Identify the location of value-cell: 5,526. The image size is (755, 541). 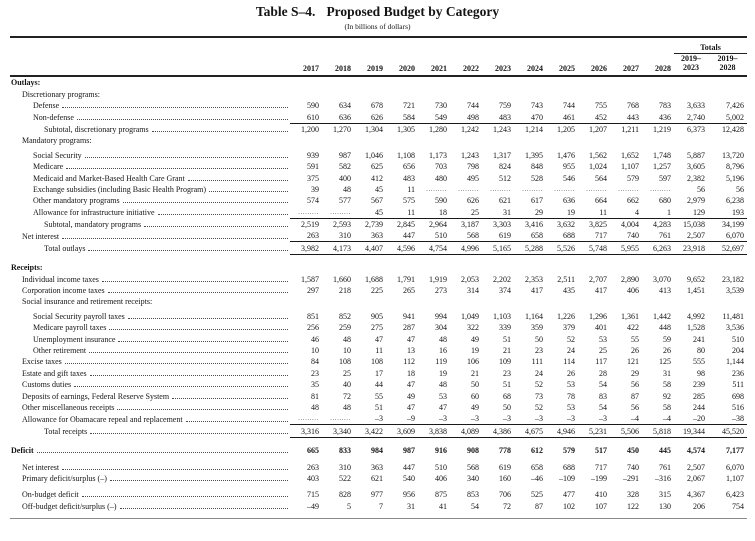
(562, 248).